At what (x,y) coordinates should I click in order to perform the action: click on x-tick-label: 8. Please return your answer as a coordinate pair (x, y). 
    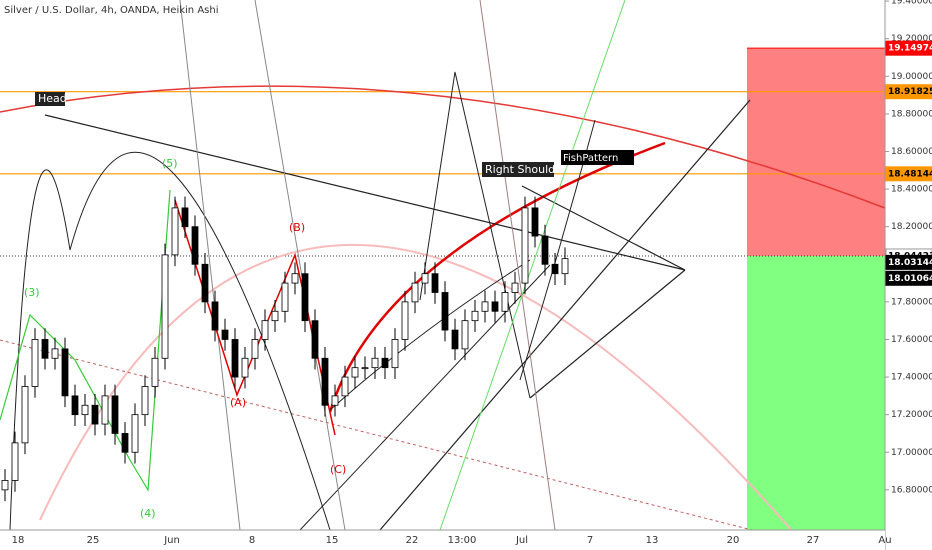
    Looking at the image, I should click on (252, 540).